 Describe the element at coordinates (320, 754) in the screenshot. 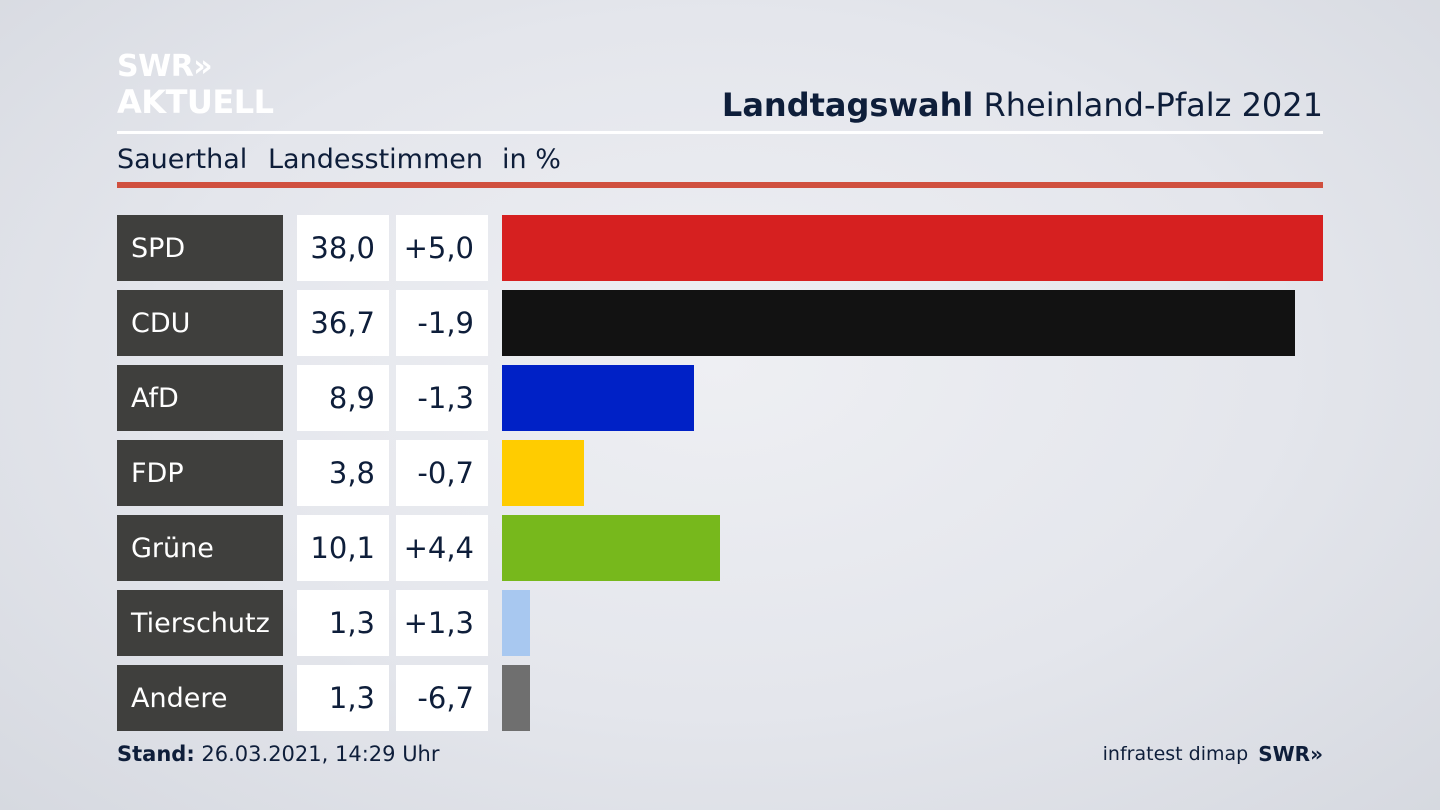

I see `stand-value: 26.03.2021, 14:29 Uhr` at that location.